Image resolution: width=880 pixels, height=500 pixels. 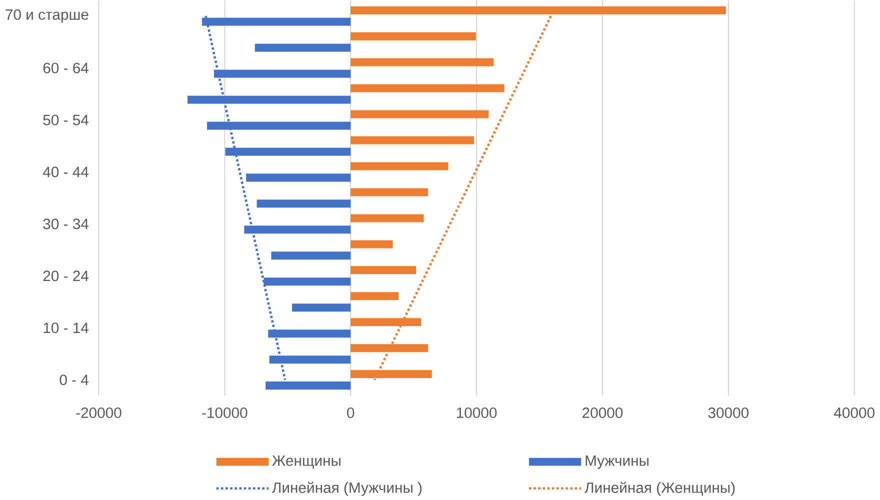 What do you see at coordinates (728, 413) in the screenshot?
I see `x-tick-label: 30000` at bounding box center [728, 413].